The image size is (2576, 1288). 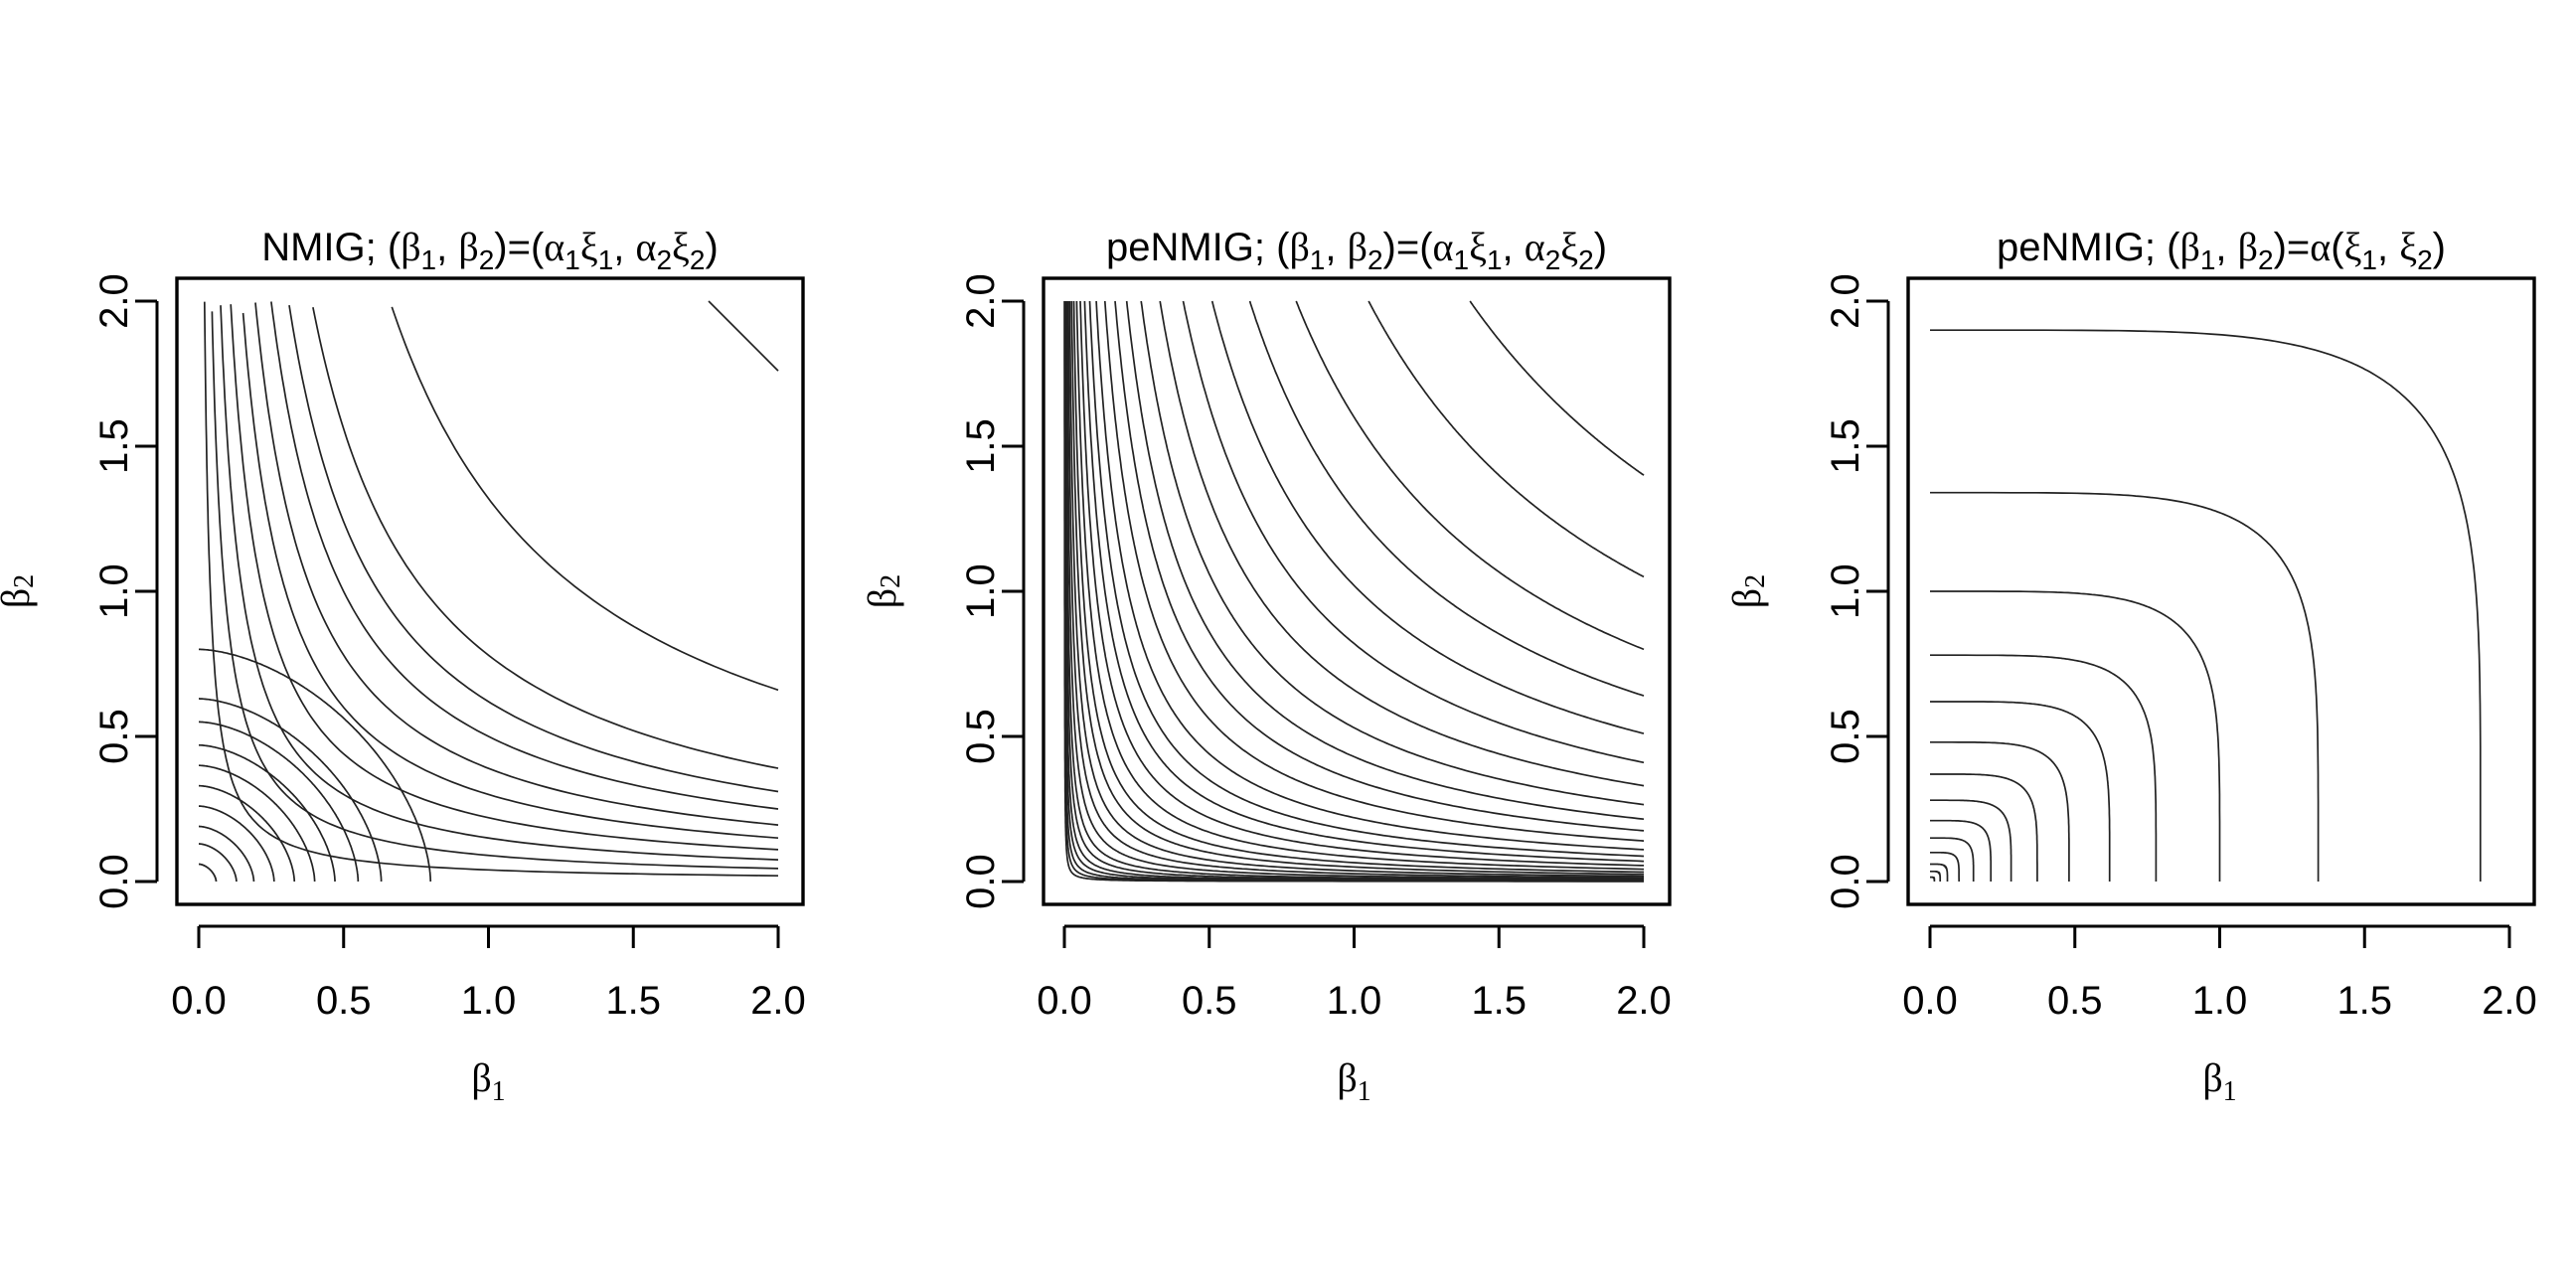 What do you see at coordinates (2221, 250) in the screenshot?
I see `plot-title: peNMIG; (β1, β2)=α(ξ1, ξ2)` at bounding box center [2221, 250].